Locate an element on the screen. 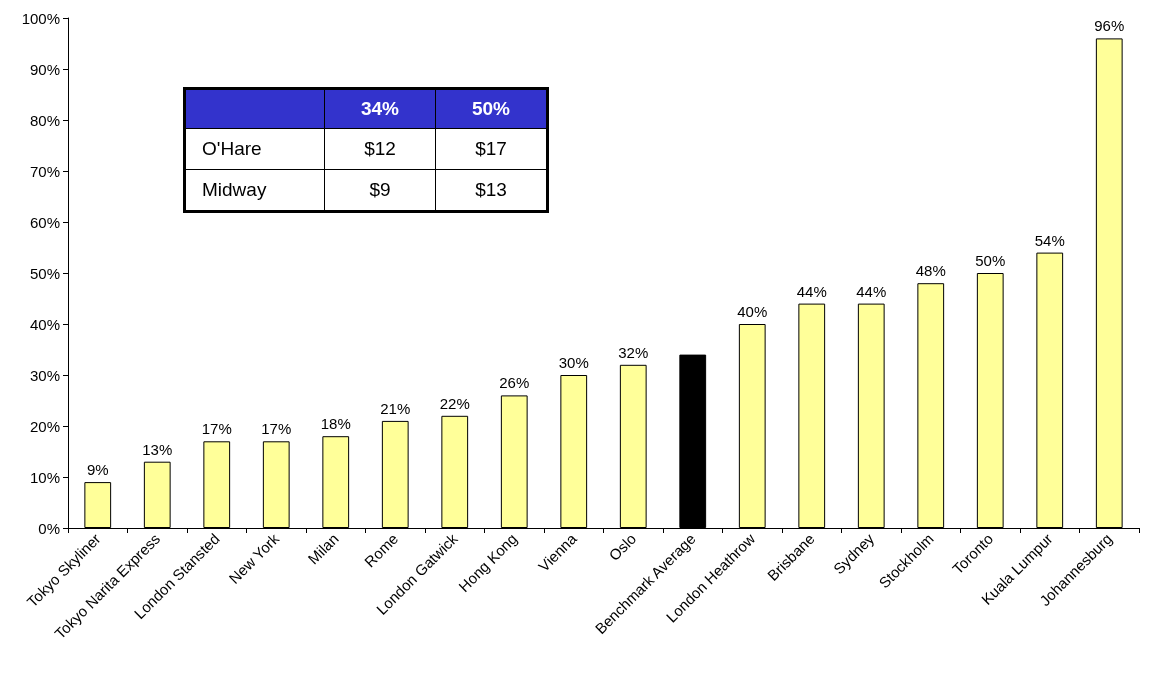 The width and height of the screenshot is (1151, 683). data-label: 26% is located at coordinates (514, 383).